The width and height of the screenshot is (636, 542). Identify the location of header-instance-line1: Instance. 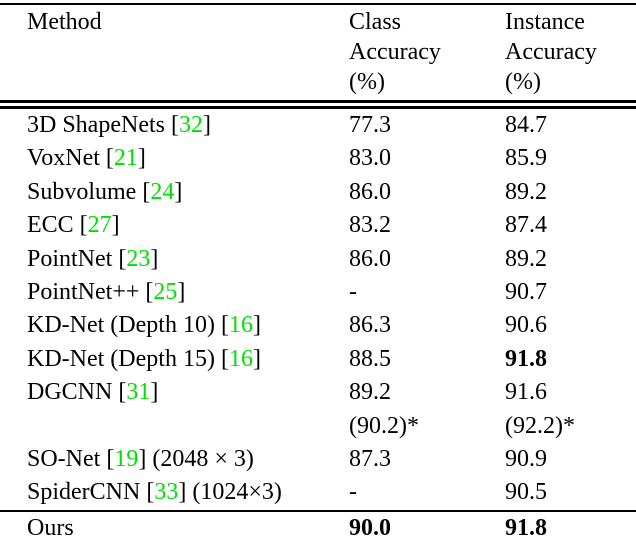
(545, 22).